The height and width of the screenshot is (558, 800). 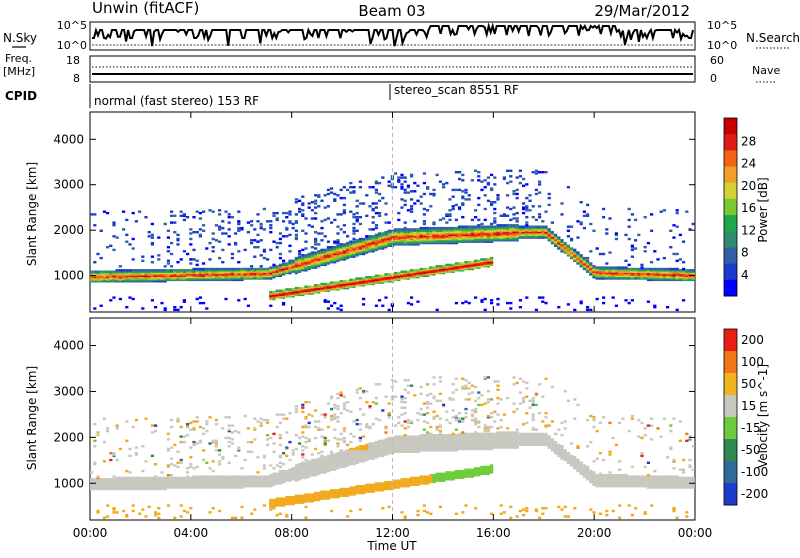 What do you see at coordinates (191, 533) in the screenshot?
I see `x-tick-label: 04:00` at bounding box center [191, 533].